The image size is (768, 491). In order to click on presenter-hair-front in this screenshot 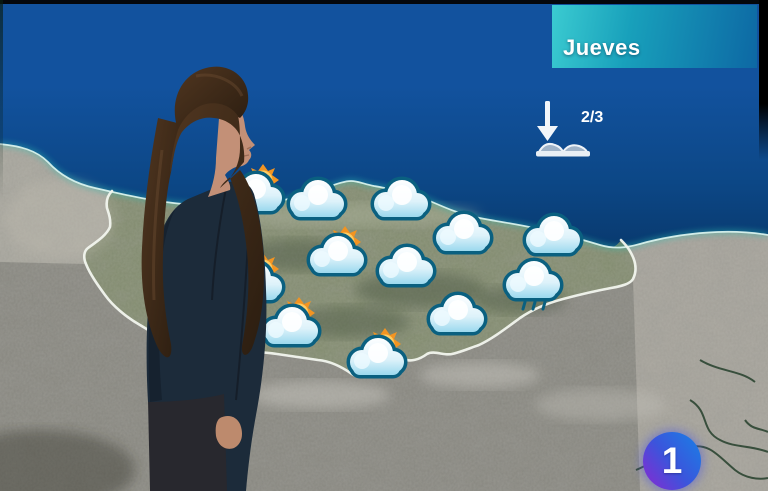, I will do `click(217, 229)`.